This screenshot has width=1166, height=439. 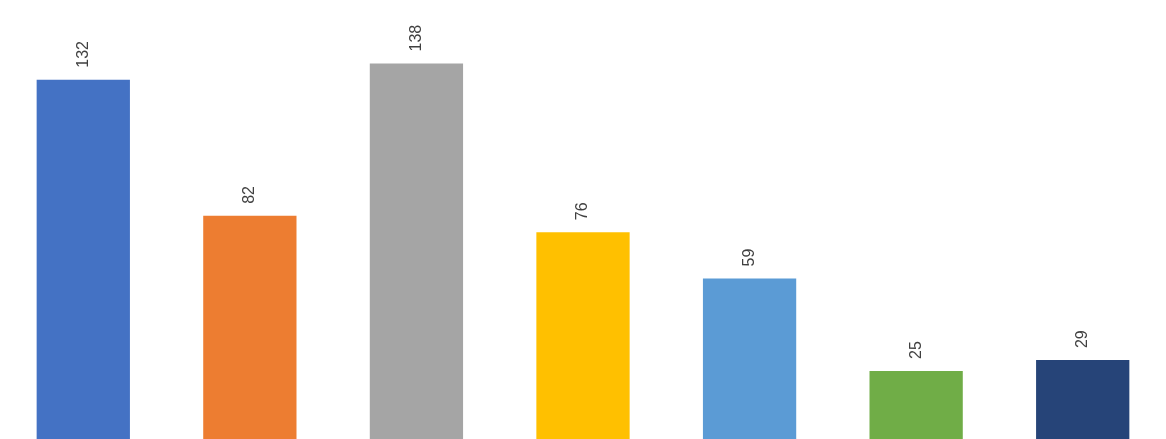 What do you see at coordinates (249, 194) in the screenshot?
I see `data-label: 82` at bounding box center [249, 194].